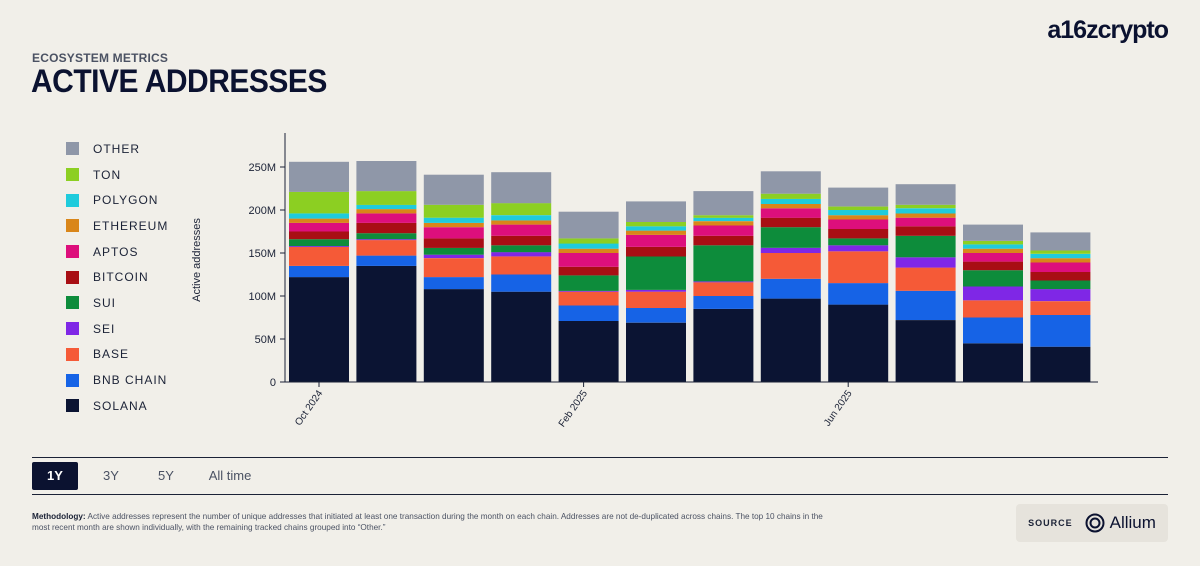 The width and height of the screenshot is (1200, 566). I want to click on y-tick-label: 0, so click(273, 383).